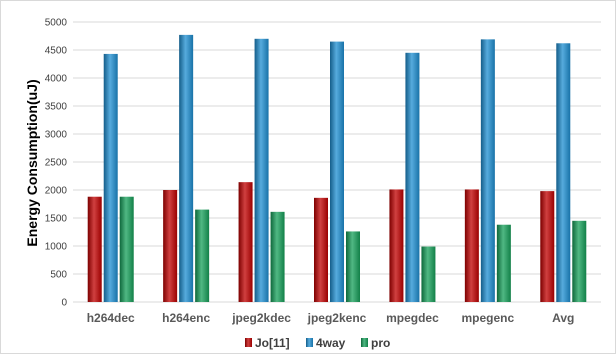  Describe the element at coordinates (487, 171) in the screenshot. I see `bar-4way-mpegenc` at that location.